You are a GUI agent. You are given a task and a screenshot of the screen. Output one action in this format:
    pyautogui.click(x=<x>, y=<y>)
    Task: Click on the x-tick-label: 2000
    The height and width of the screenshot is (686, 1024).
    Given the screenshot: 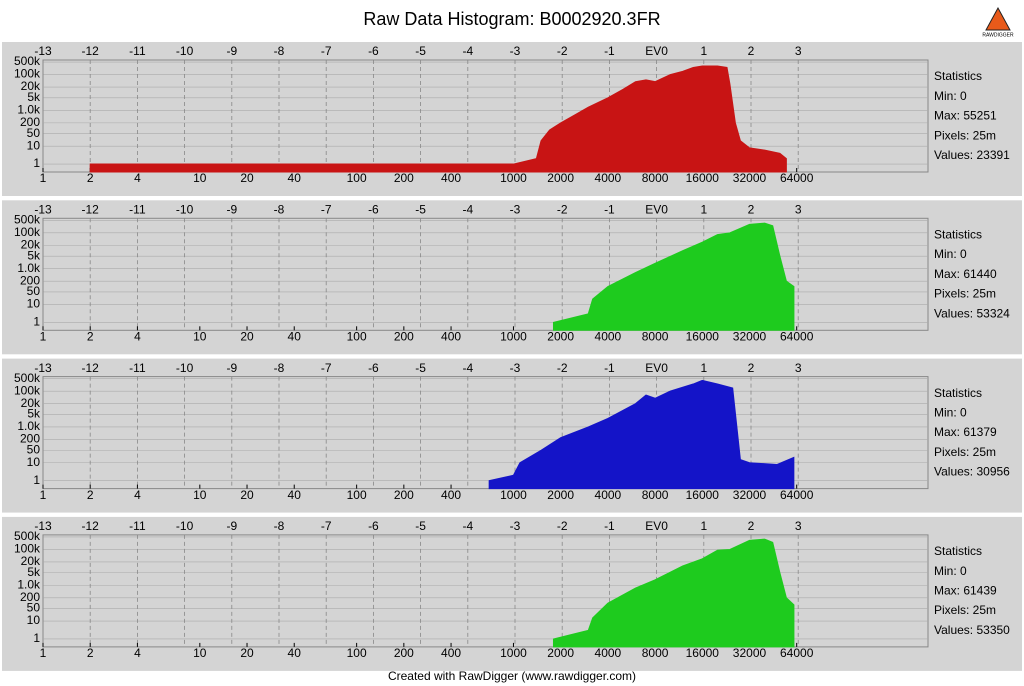 What is the action you would take?
    pyautogui.click(x=560, y=495)
    